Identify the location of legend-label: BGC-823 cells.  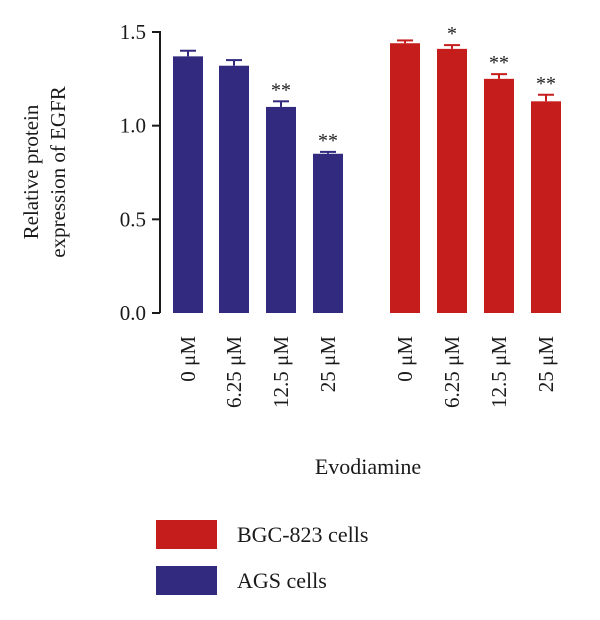
(302, 534).